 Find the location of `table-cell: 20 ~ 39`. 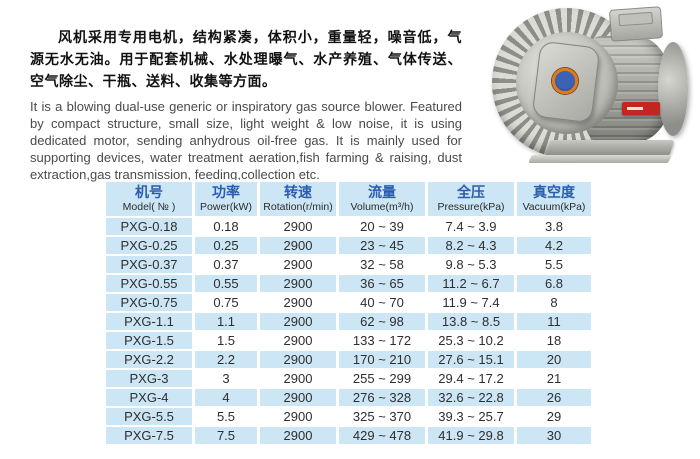

table-cell: 20 ~ 39 is located at coordinates (382, 226).